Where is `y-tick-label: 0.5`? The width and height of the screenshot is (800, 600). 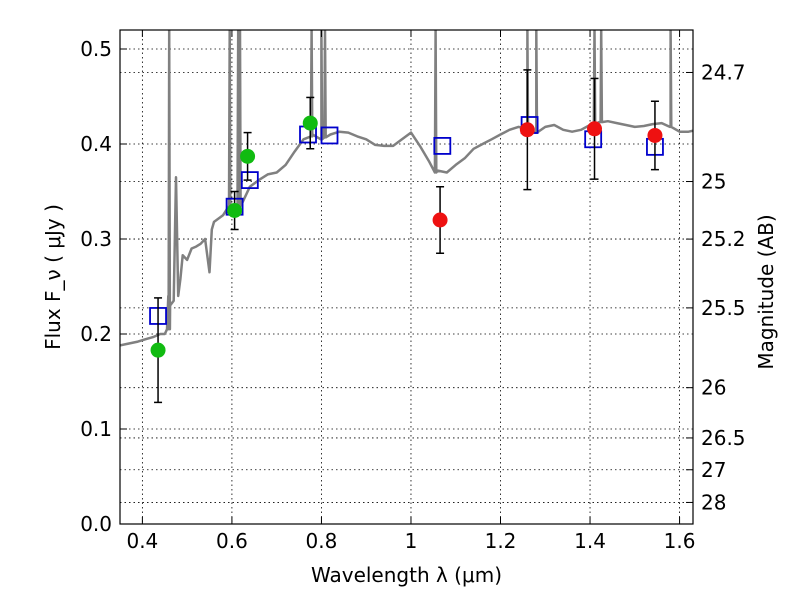 y-tick-label: 0.5 is located at coordinates (96, 49).